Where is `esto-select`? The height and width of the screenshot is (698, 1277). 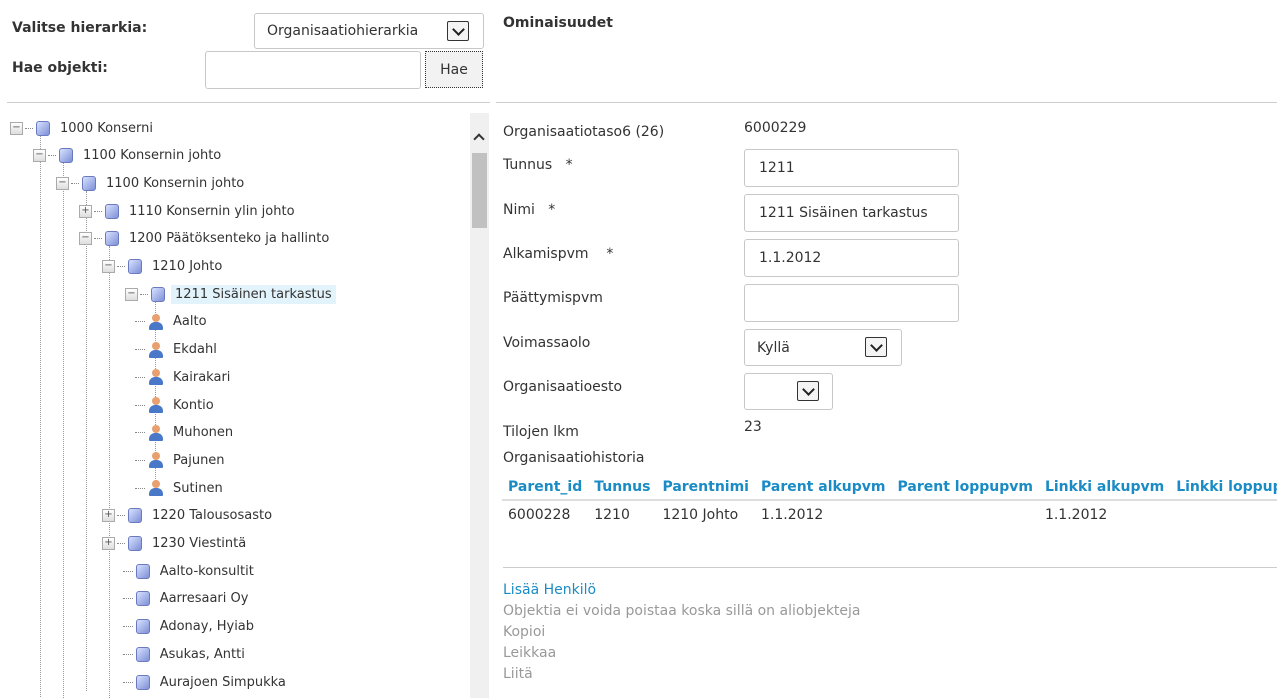
esto-select is located at coordinates (788, 391).